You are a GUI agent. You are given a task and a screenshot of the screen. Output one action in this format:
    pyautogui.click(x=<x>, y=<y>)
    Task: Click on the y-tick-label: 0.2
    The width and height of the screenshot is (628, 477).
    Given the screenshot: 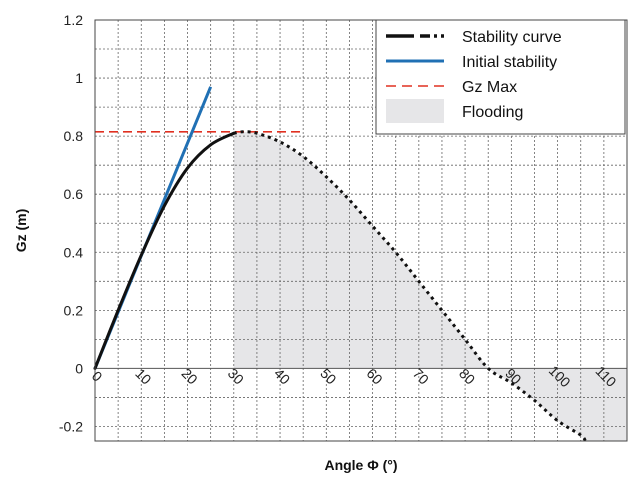 What is the action you would take?
    pyautogui.click(x=74, y=310)
    